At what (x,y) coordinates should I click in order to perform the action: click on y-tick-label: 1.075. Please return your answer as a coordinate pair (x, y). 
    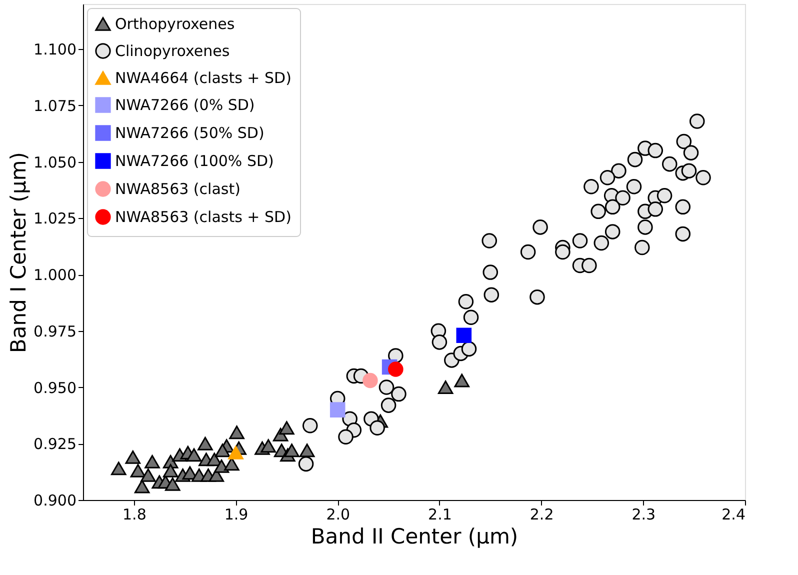
    Looking at the image, I should click on (55, 105).